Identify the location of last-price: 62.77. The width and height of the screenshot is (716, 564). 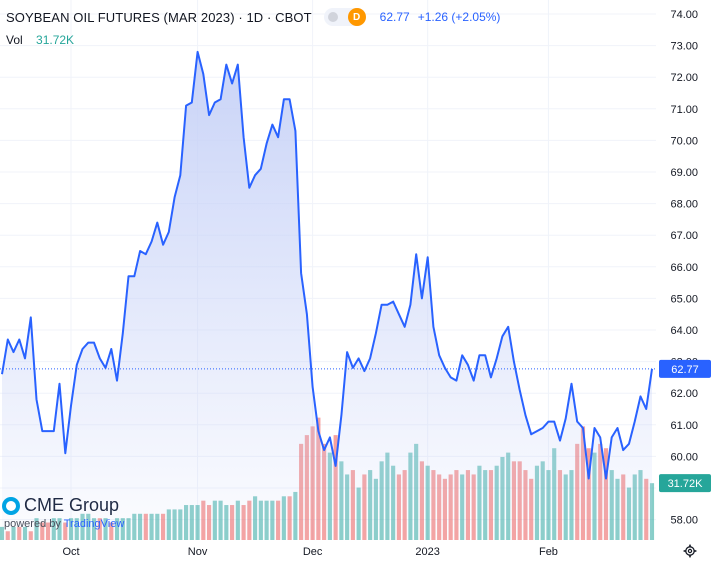
(394, 17).